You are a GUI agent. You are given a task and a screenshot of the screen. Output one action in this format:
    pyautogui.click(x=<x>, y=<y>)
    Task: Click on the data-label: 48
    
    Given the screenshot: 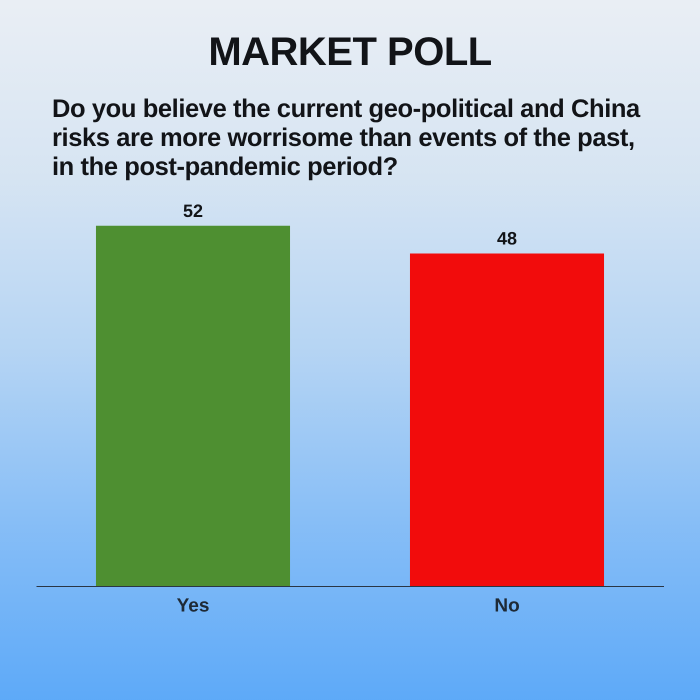 What is the action you would take?
    pyautogui.click(x=507, y=238)
    